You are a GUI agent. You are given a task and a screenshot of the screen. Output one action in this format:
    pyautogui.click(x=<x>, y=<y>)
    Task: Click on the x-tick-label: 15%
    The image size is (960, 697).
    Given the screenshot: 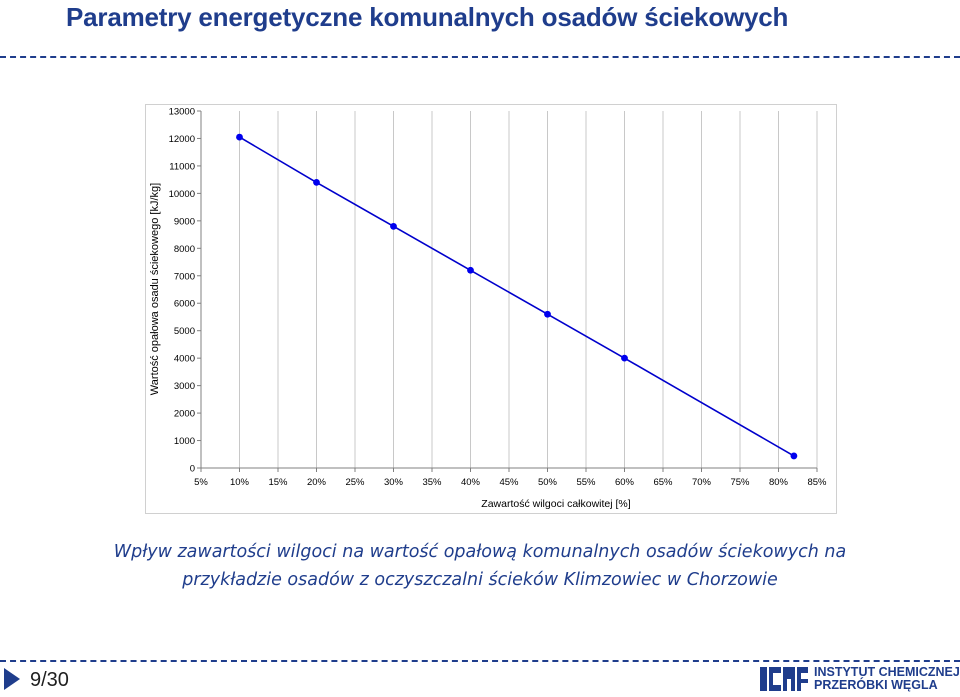 What is the action you would take?
    pyautogui.click(x=278, y=482)
    